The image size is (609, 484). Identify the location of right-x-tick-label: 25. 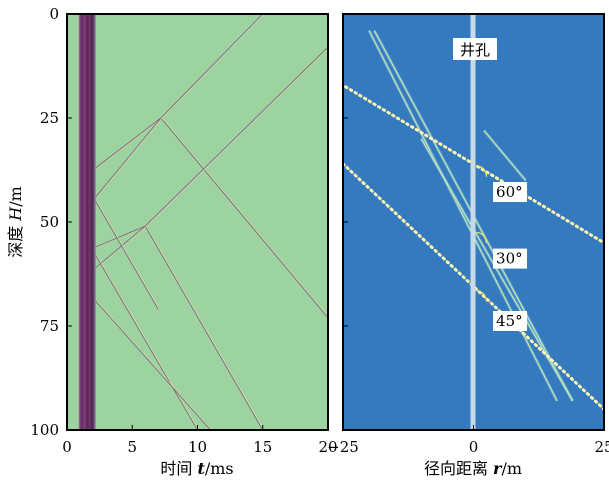
(601, 447).